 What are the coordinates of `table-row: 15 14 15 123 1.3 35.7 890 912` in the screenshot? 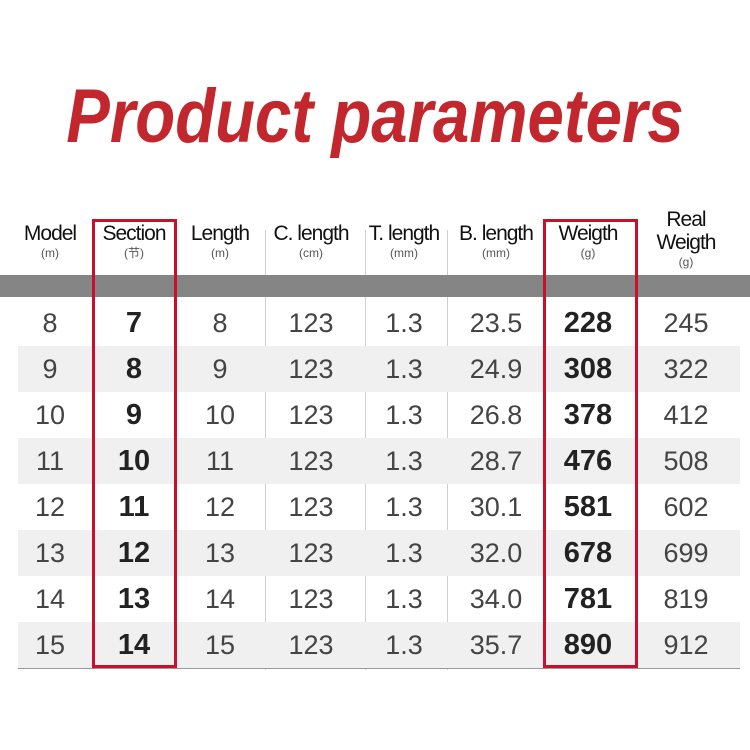 It's located at (379, 645).